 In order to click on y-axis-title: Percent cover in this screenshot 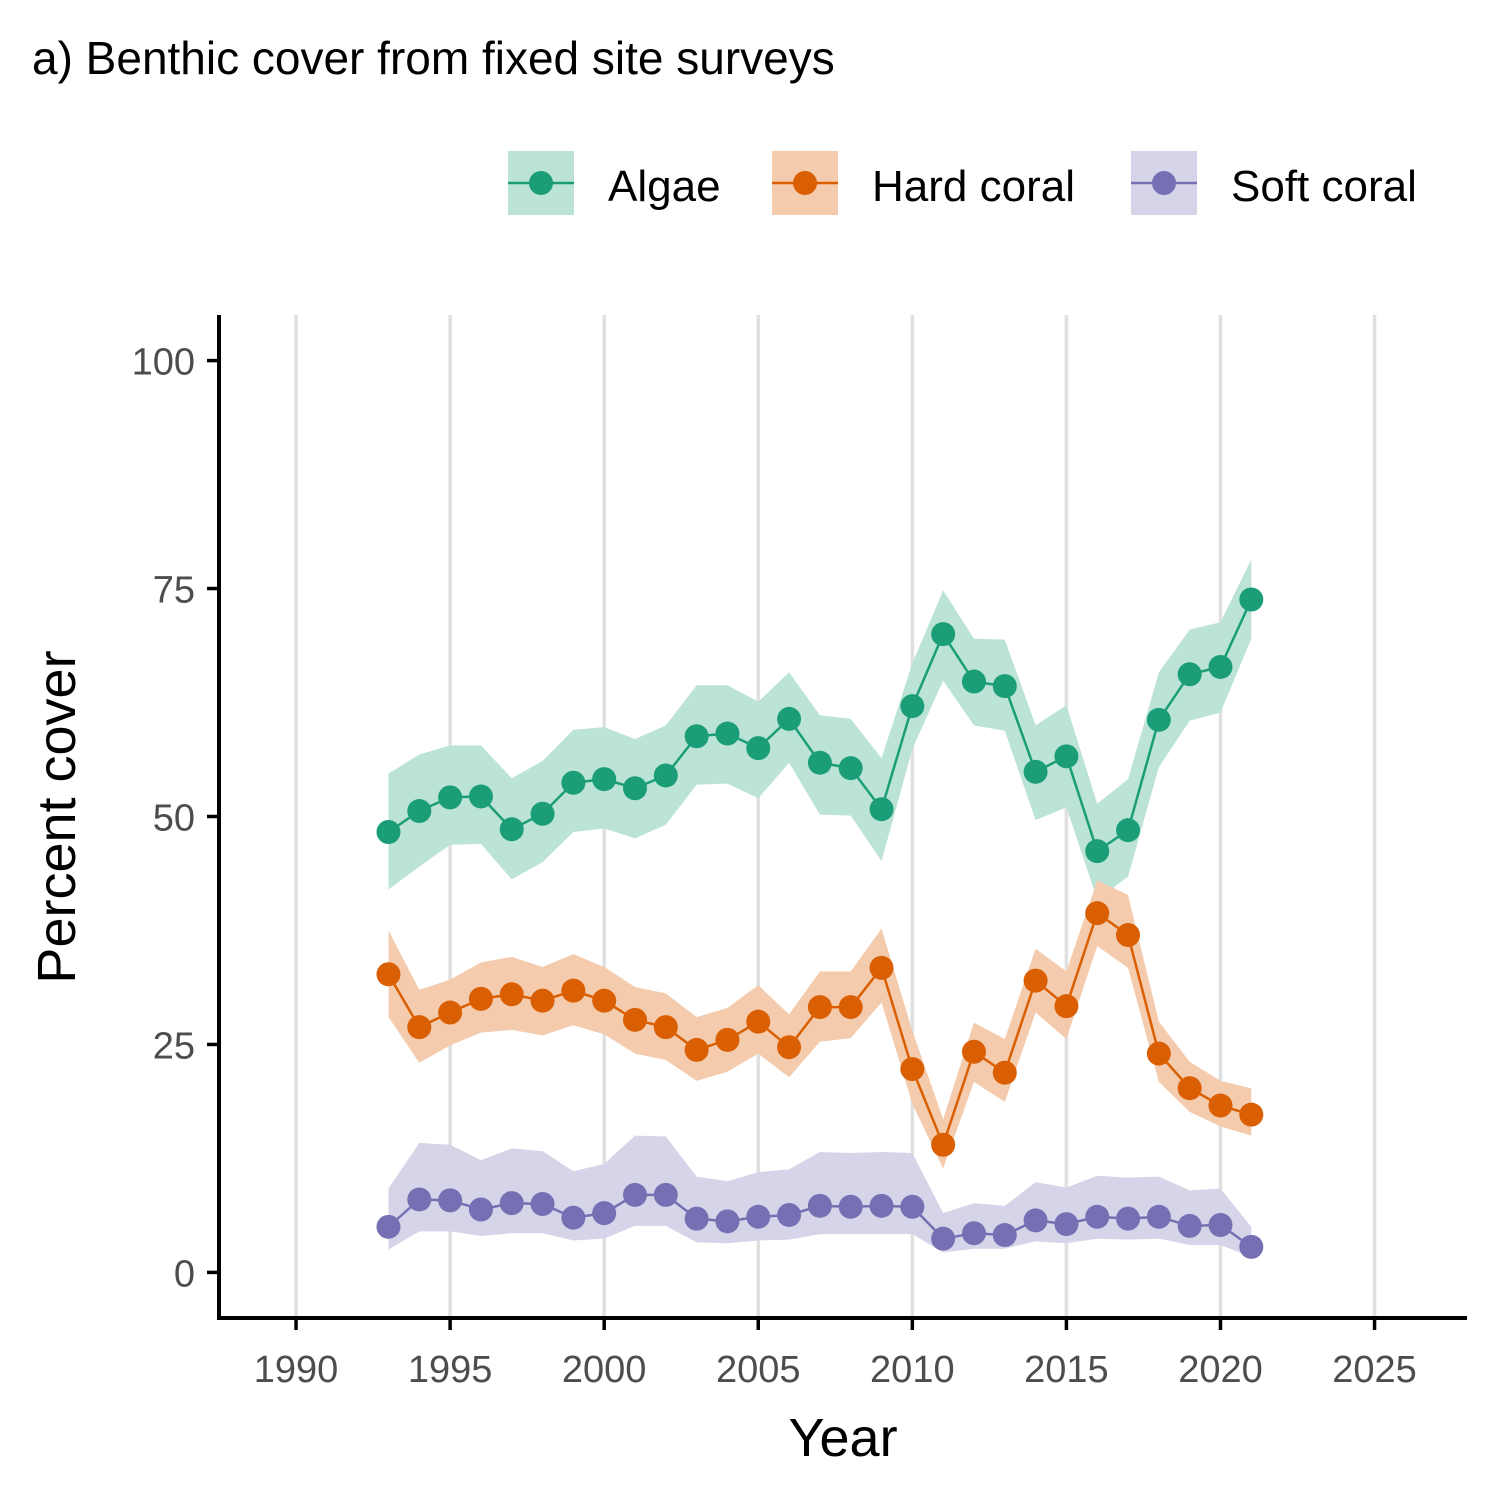, I will do `click(57, 816)`.